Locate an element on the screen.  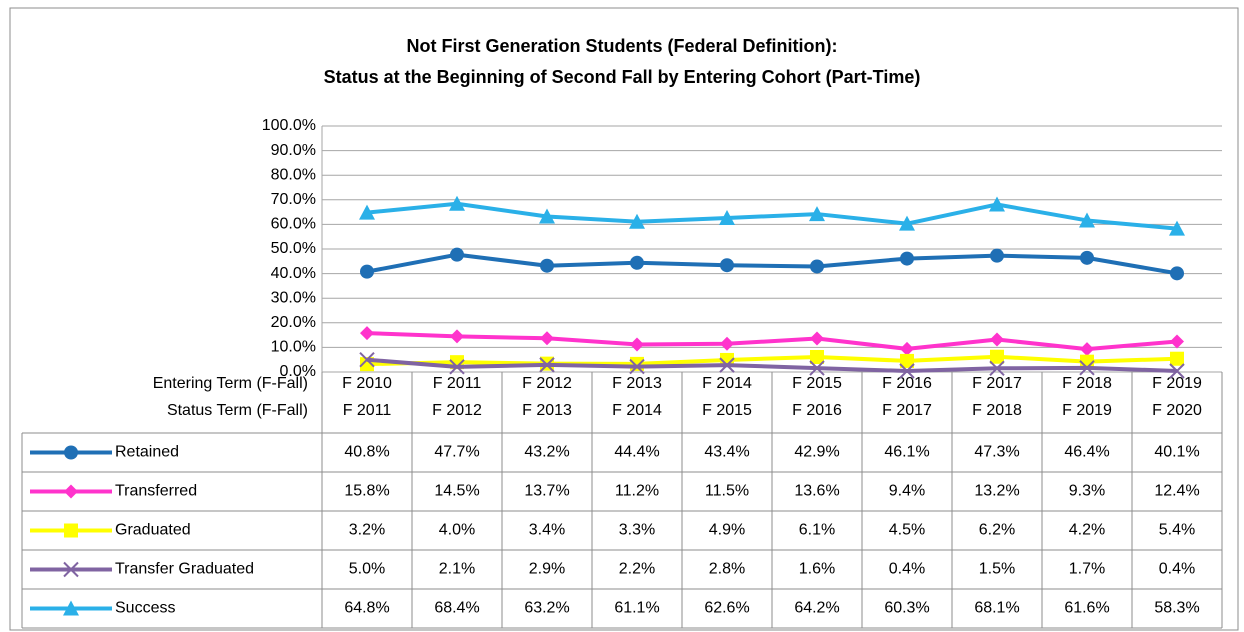
x-tick-label: F 2011 is located at coordinates (457, 383).